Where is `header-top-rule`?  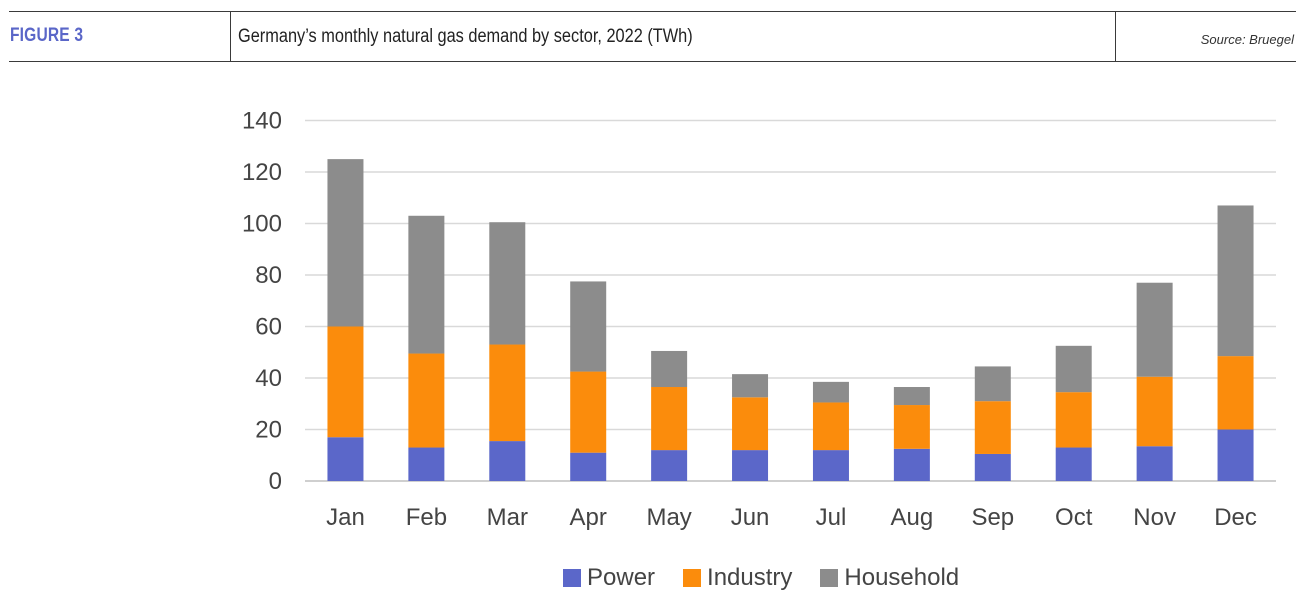 header-top-rule is located at coordinates (652, 11).